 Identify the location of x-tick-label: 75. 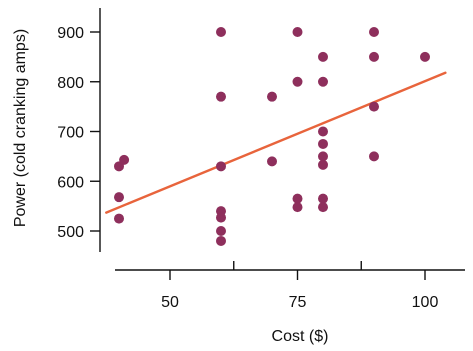
(298, 302).